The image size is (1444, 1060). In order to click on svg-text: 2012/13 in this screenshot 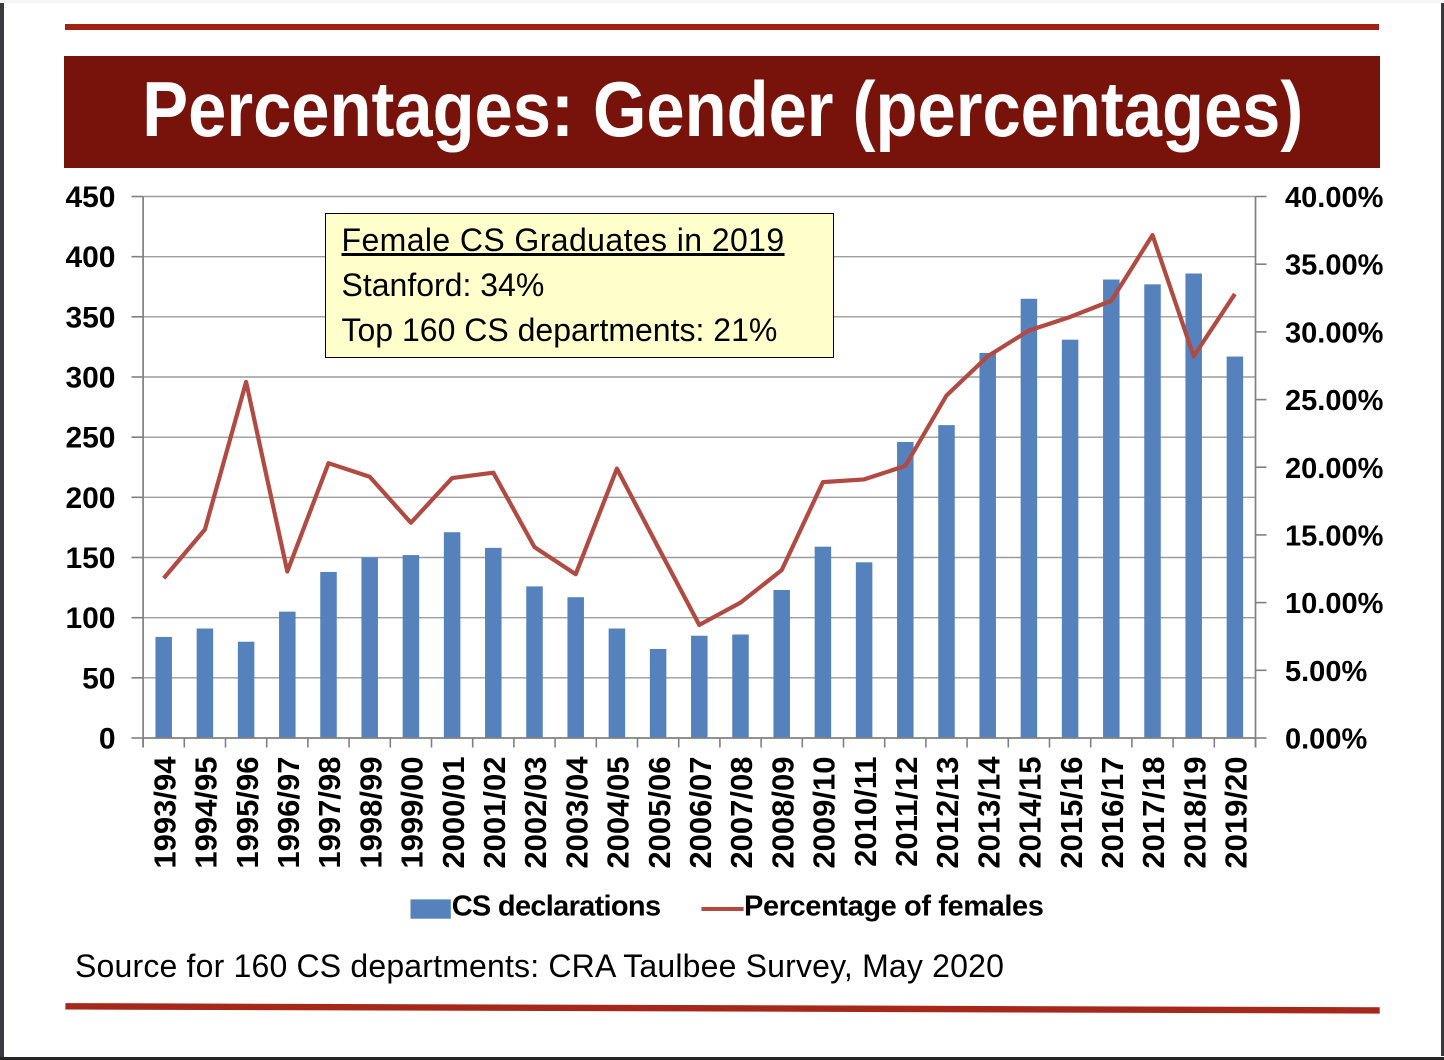, I will do `click(947, 813)`.